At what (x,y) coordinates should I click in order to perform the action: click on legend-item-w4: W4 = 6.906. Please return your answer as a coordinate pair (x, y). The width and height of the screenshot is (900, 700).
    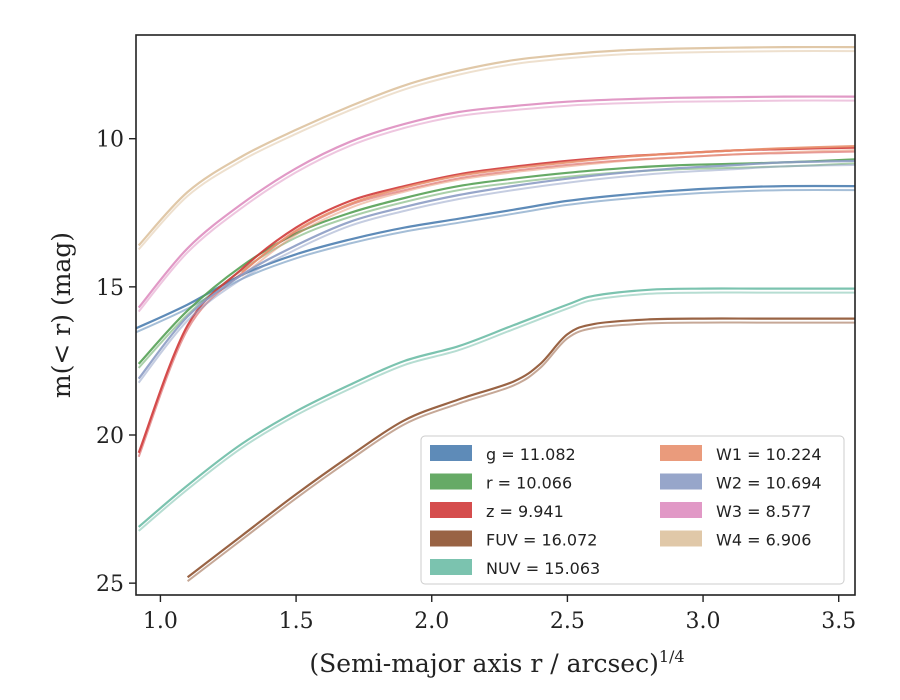
    Looking at the image, I should click on (735, 540).